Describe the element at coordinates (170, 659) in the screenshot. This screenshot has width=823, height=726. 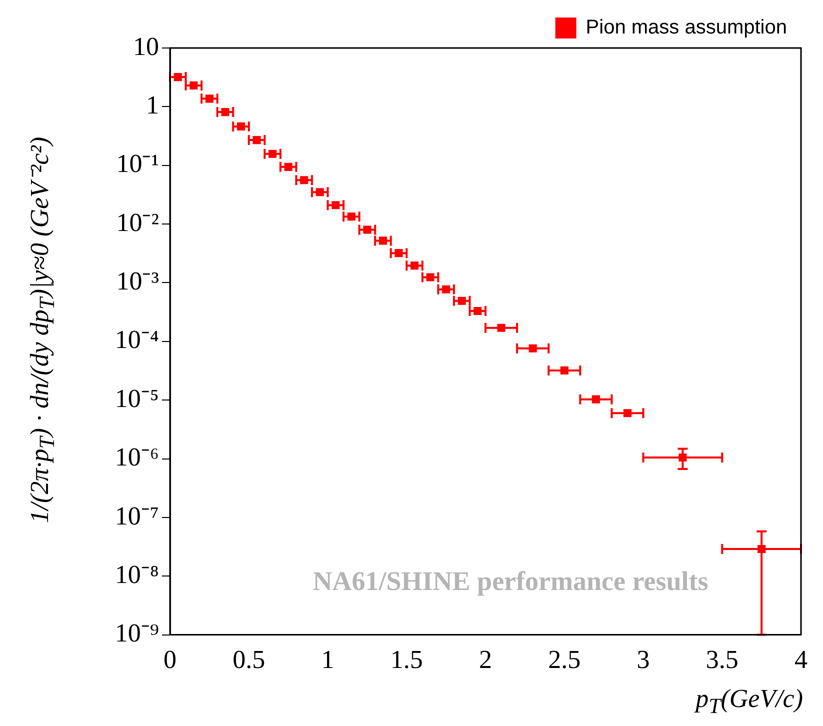
I see `x-tick-label: 0` at that location.